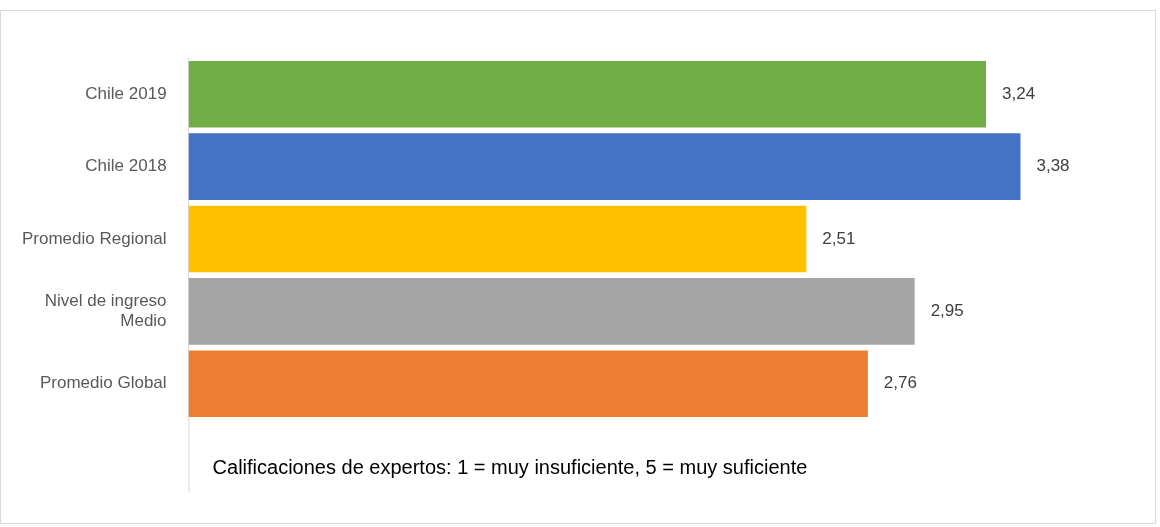 This screenshot has width=1160, height=527. Describe the element at coordinates (900, 383) in the screenshot. I see `data-label: 2,76` at that location.